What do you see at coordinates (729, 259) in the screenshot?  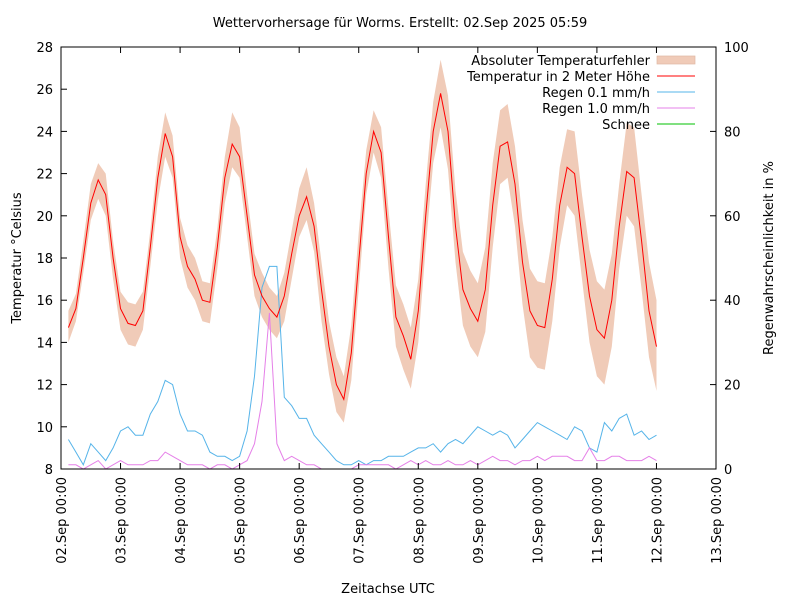 I see `y2-axis-ticks: 0 20 40 60 80 100` at bounding box center [729, 259].